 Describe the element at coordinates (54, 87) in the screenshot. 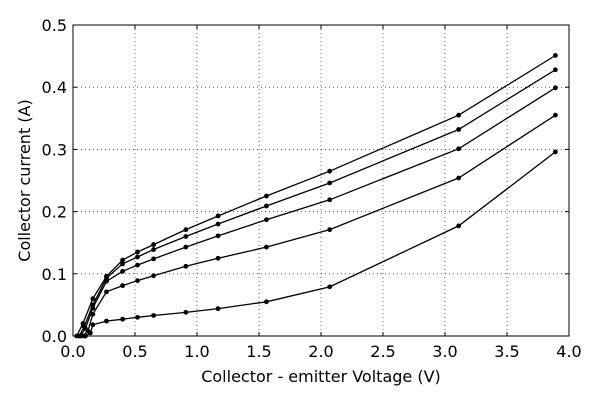

I see `y-tick-label: 0.4` at that location.